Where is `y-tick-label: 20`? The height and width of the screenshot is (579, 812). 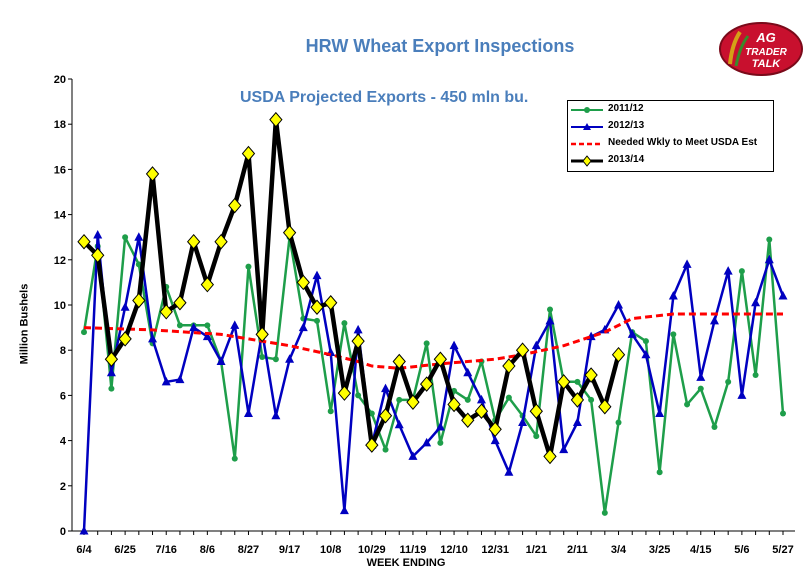
y-tick-label: 20 is located at coordinates (60, 80).